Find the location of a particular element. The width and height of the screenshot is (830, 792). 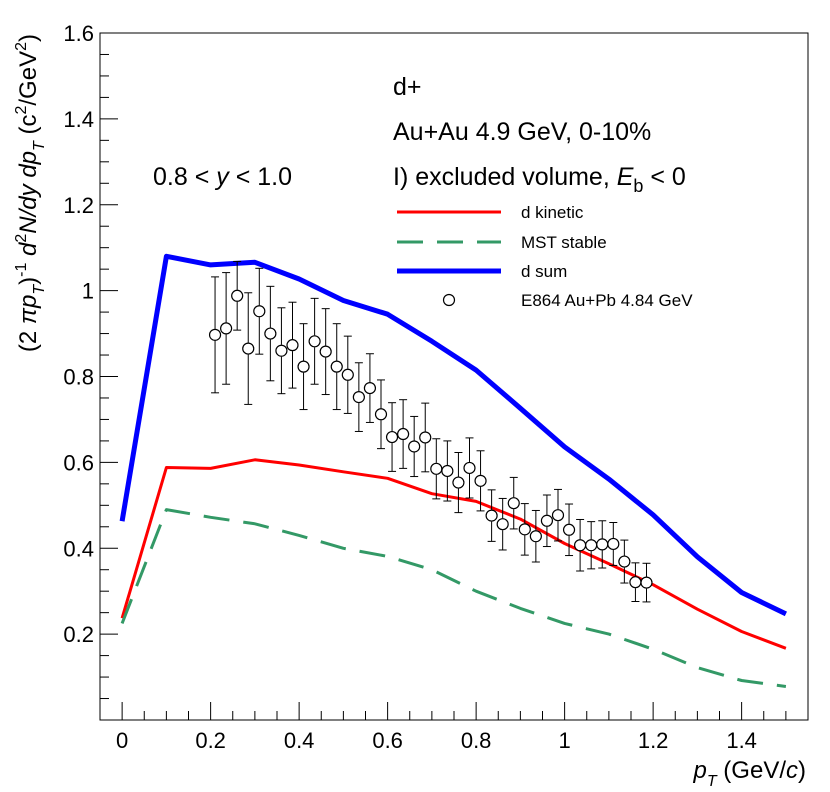

x-tick-label: 0.4 is located at coordinates (299, 740).